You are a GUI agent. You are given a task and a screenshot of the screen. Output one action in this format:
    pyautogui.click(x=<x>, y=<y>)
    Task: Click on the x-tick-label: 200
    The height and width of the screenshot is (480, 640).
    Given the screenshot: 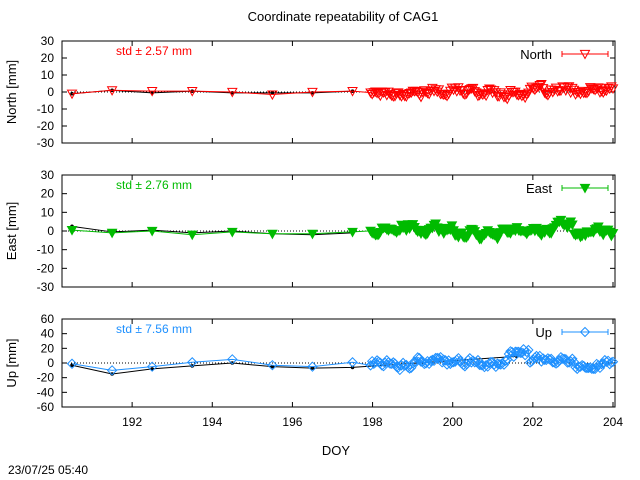 What is the action you would take?
    pyautogui.click(x=453, y=422)
    